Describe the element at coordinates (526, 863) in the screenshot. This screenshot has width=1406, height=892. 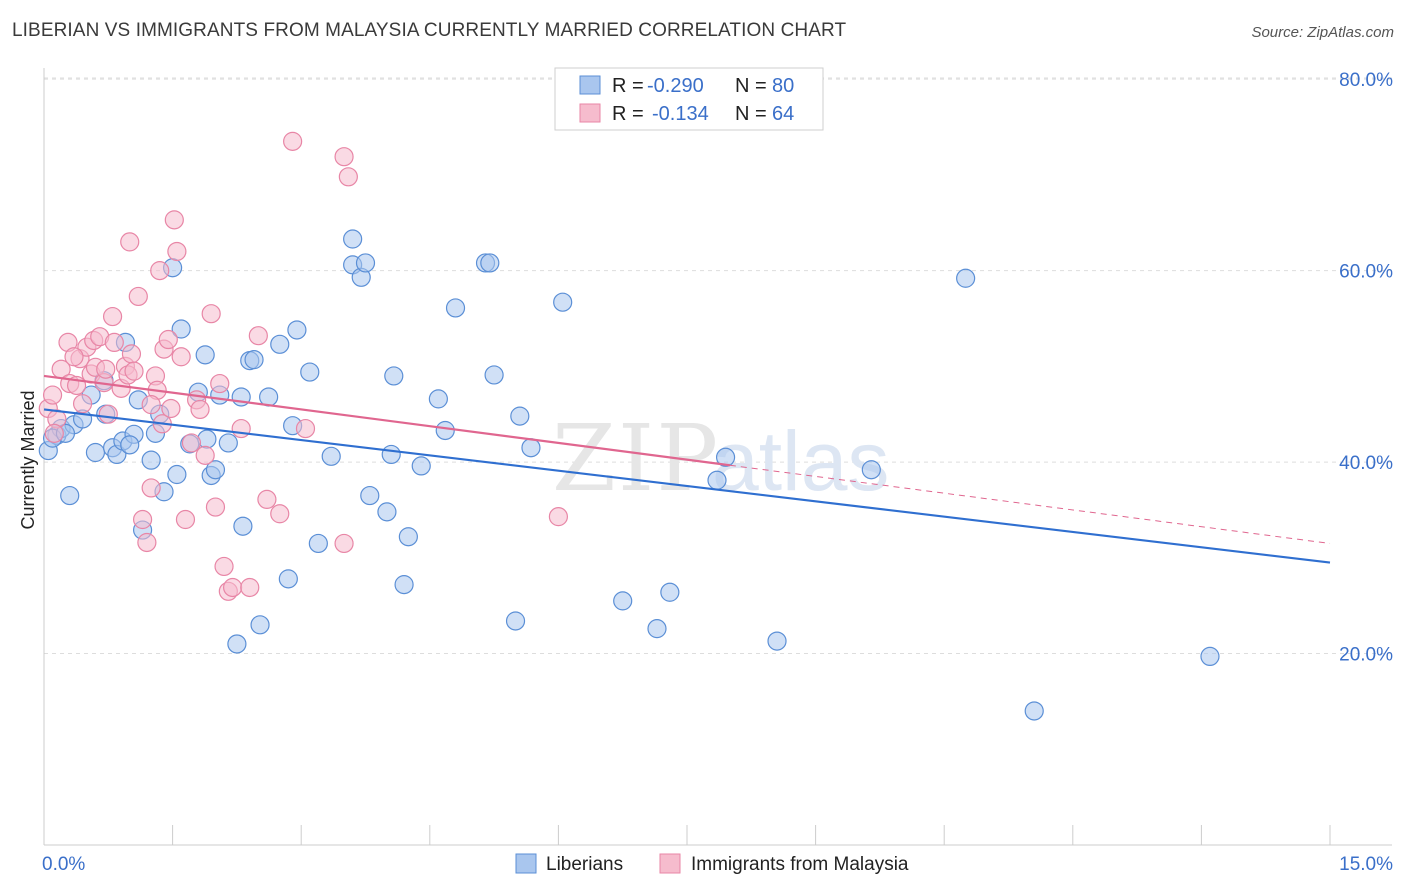
I see `series-legend-swatch-liberians` at that location.